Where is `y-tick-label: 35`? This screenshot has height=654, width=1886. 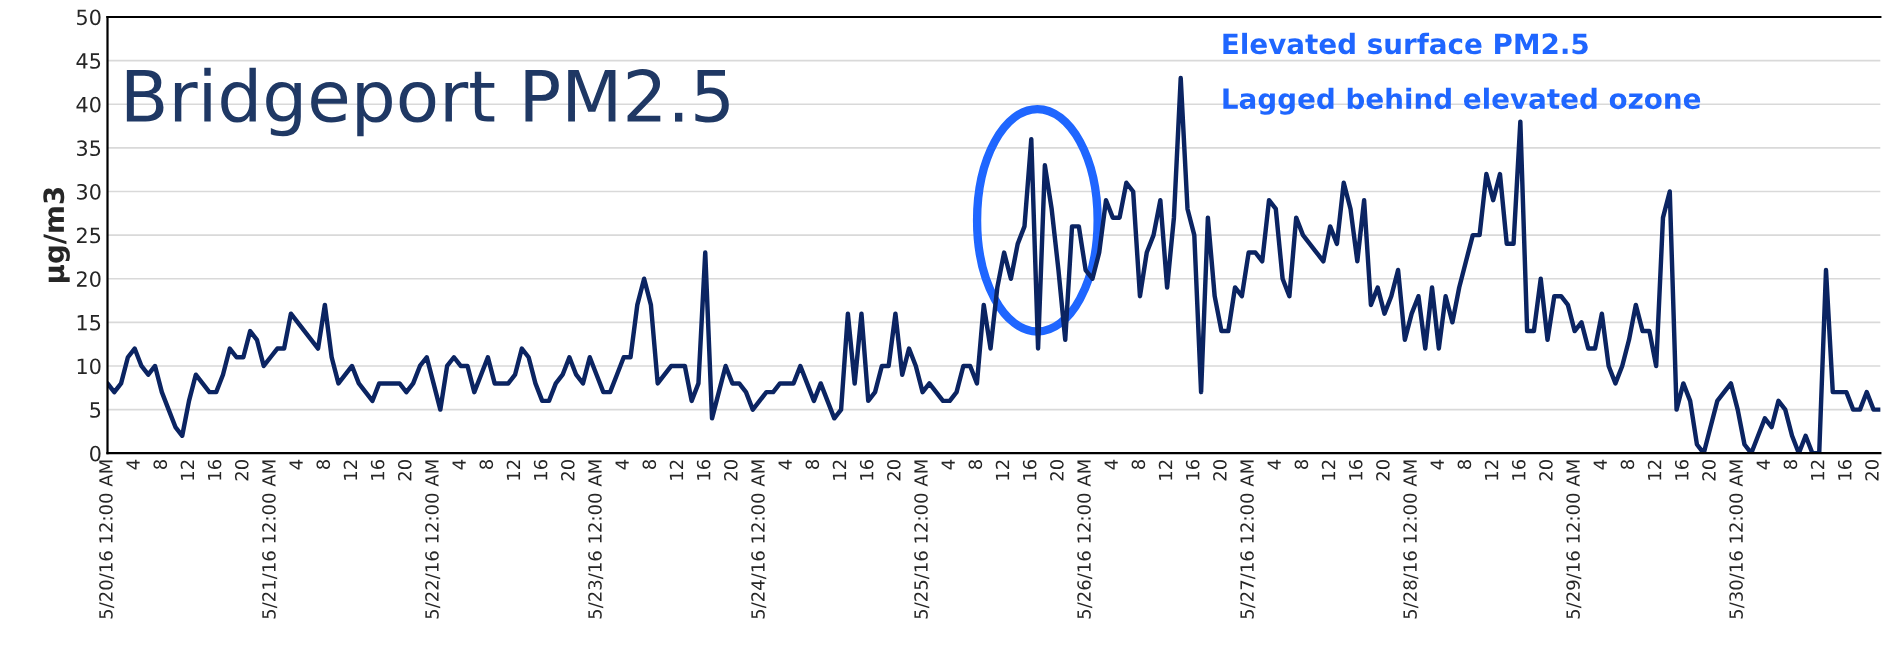 y-tick-label: 35 is located at coordinates (89, 148).